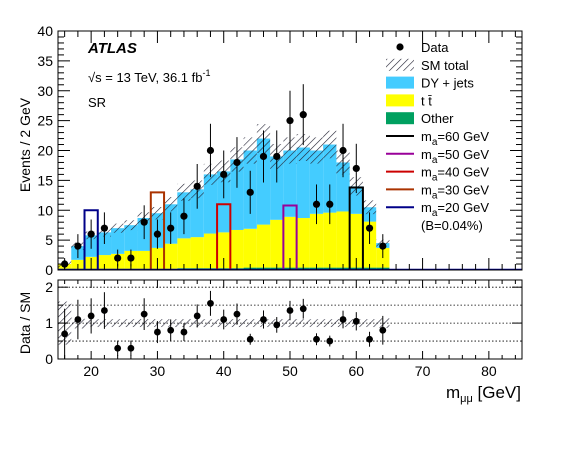 This screenshot has width=581, height=455. What do you see at coordinates (49, 270) in the screenshot?
I see `y-tick-label: 0` at bounding box center [49, 270].